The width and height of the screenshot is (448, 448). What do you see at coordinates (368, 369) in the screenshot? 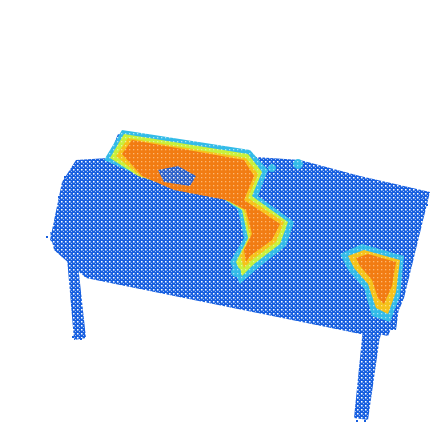
I see `front-right-leg` at bounding box center [368, 369].